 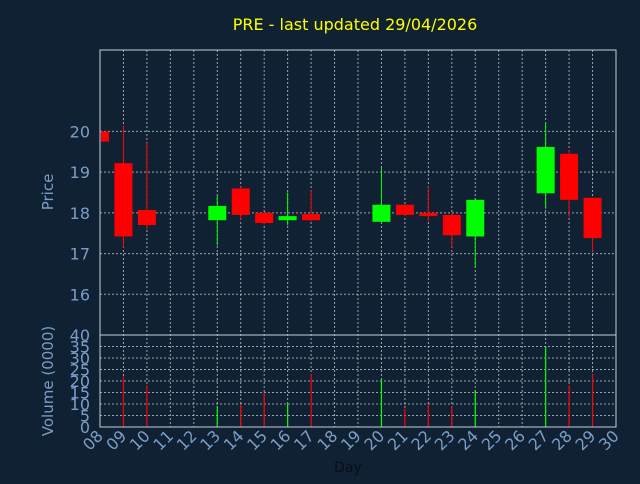 What do you see at coordinates (80, 381) in the screenshot?
I see `volume-tick-label: 20` at bounding box center [80, 381].